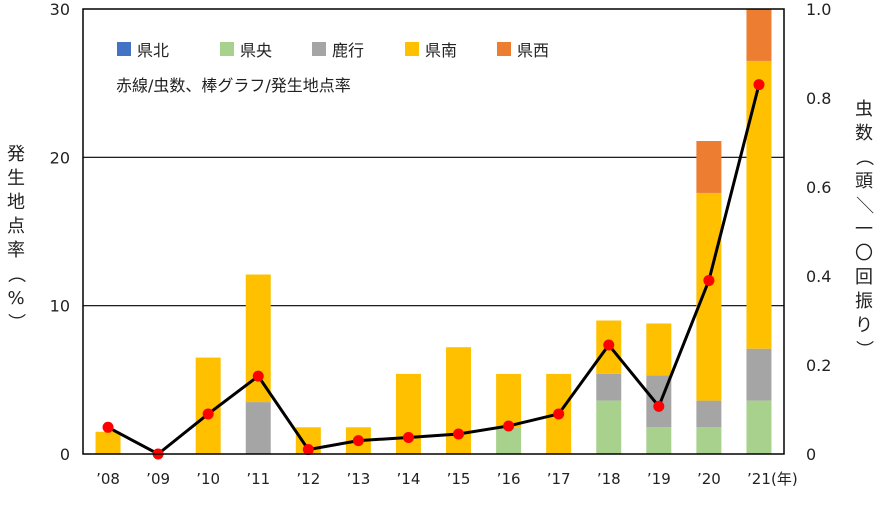 The width and height of the screenshot is (879, 506). I want to click on y-axis-label-left-char: 点, so click(16, 226).